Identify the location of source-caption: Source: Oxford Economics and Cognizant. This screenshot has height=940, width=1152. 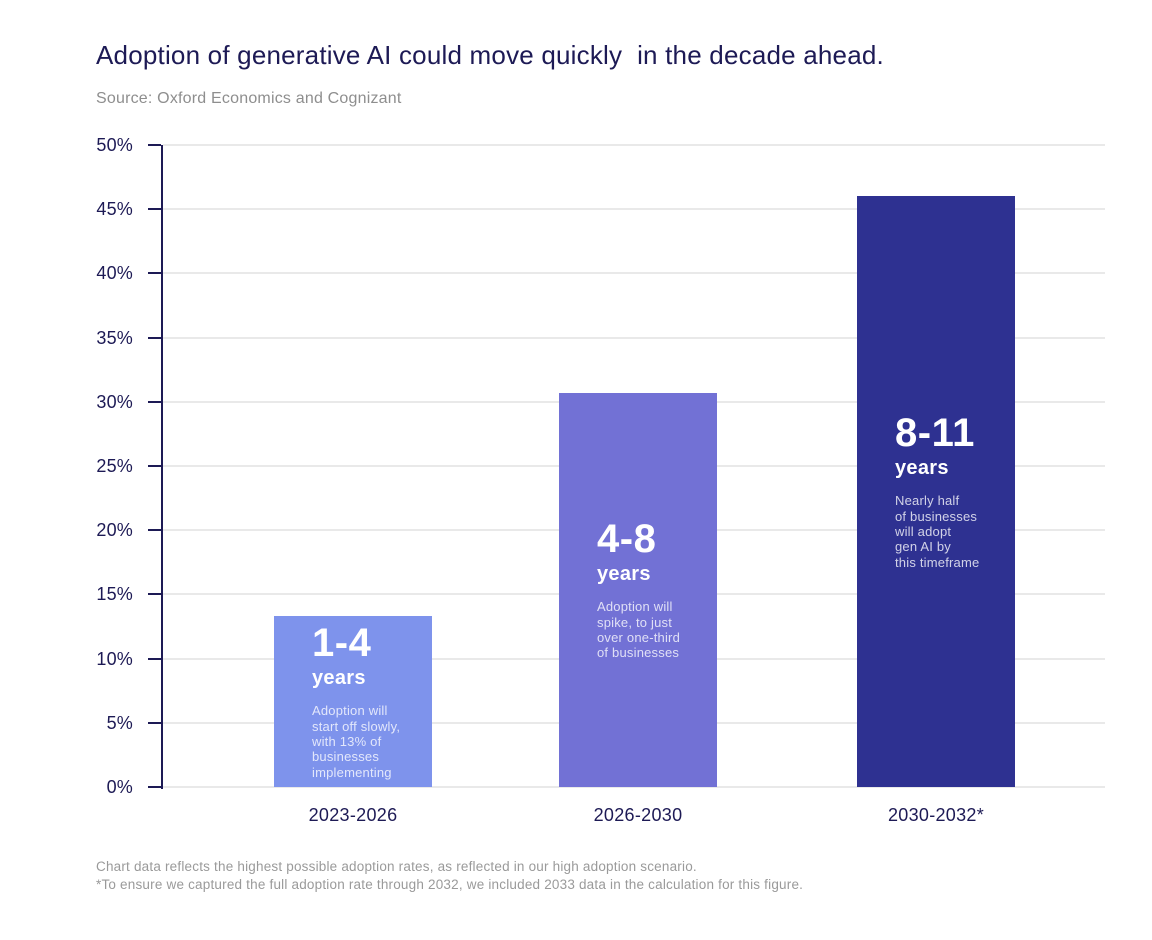
(249, 98).